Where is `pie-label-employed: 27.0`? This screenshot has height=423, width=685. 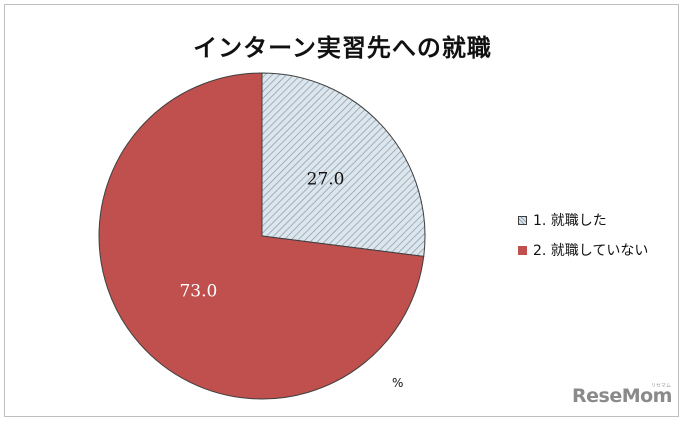 pie-label-employed: 27.0 is located at coordinates (326, 179).